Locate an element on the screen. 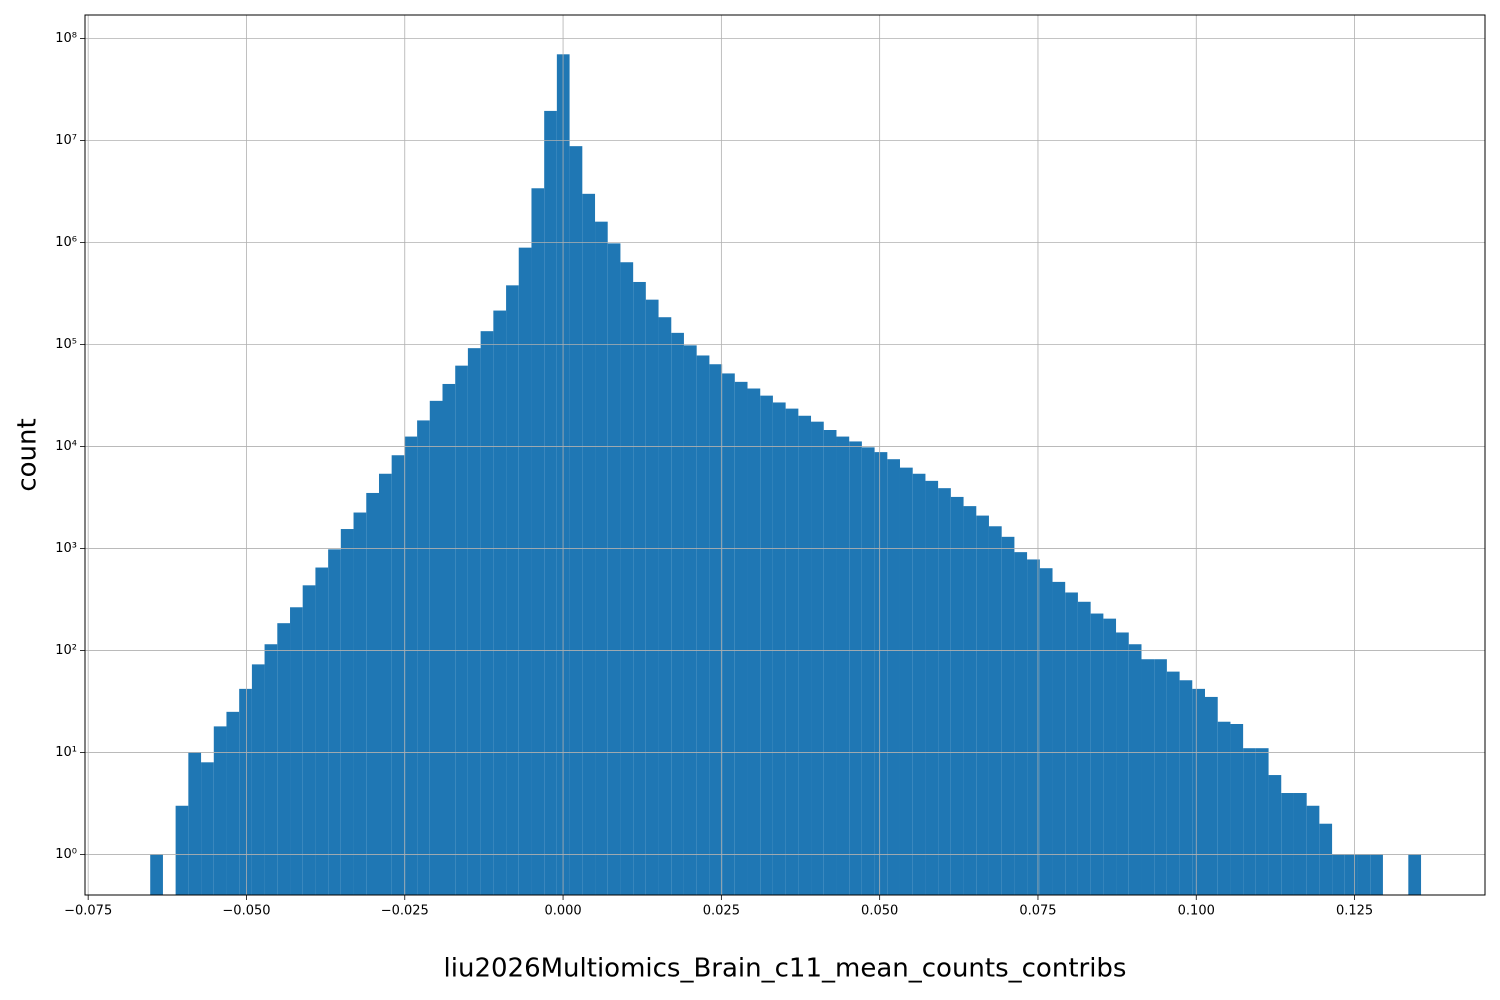  x-tick-label: 0.050 is located at coordinates (879, 911).